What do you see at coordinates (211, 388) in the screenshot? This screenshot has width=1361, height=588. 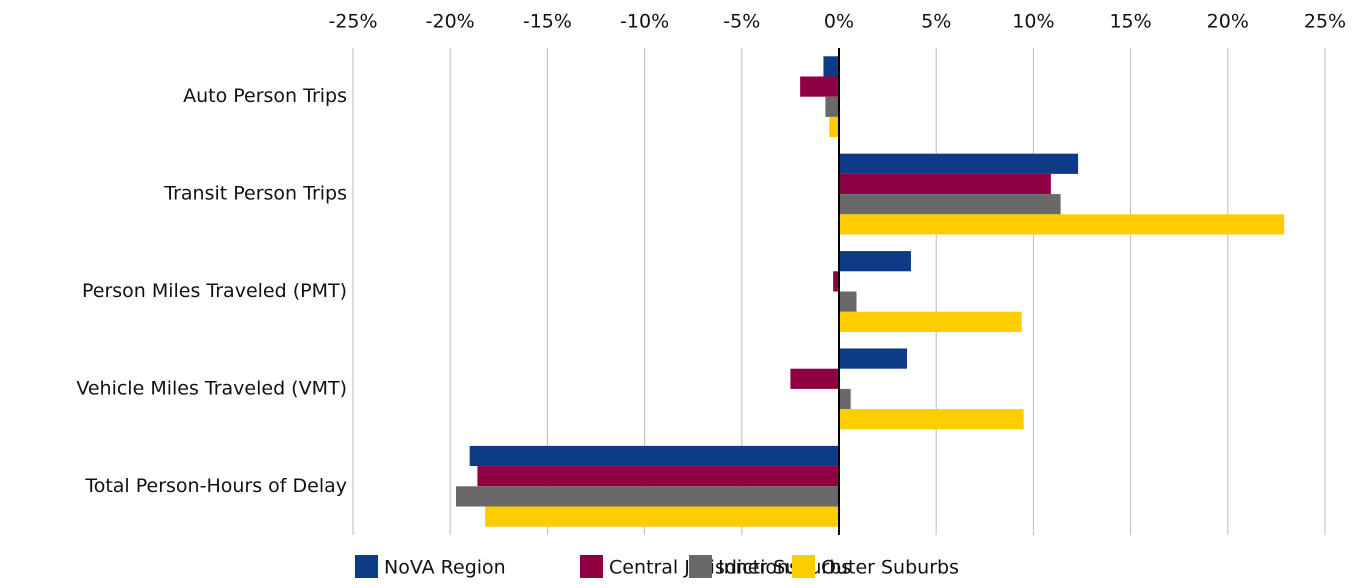 I see `y-tick-label: Vehicle Miles Traveled (VMT)` at bounding box center [211, 388].